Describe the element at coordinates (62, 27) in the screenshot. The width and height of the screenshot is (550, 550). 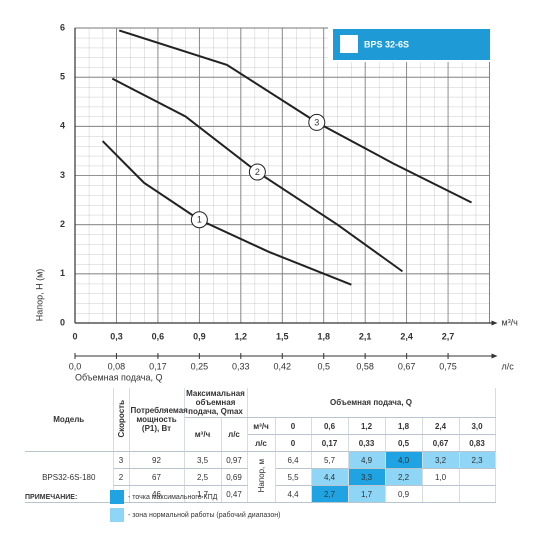
I see `y-tick-label: 6` at that location.